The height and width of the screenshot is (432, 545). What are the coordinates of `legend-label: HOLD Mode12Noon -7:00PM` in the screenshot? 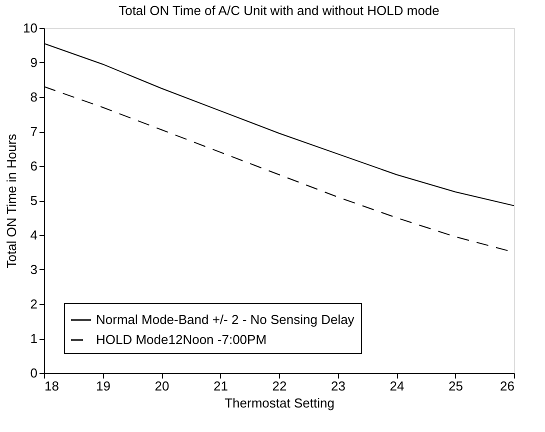 It's located at (181, 339).